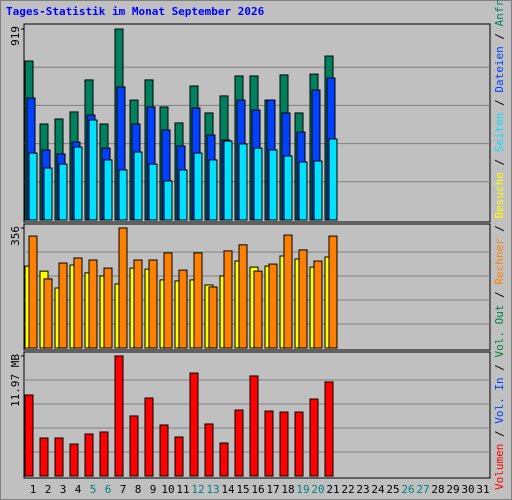 The width and height of the screenshot is (512, 500). Describe the element at coordinates (499, 261) in the screenshot. I see `legend-entry: Rechner` at that location.